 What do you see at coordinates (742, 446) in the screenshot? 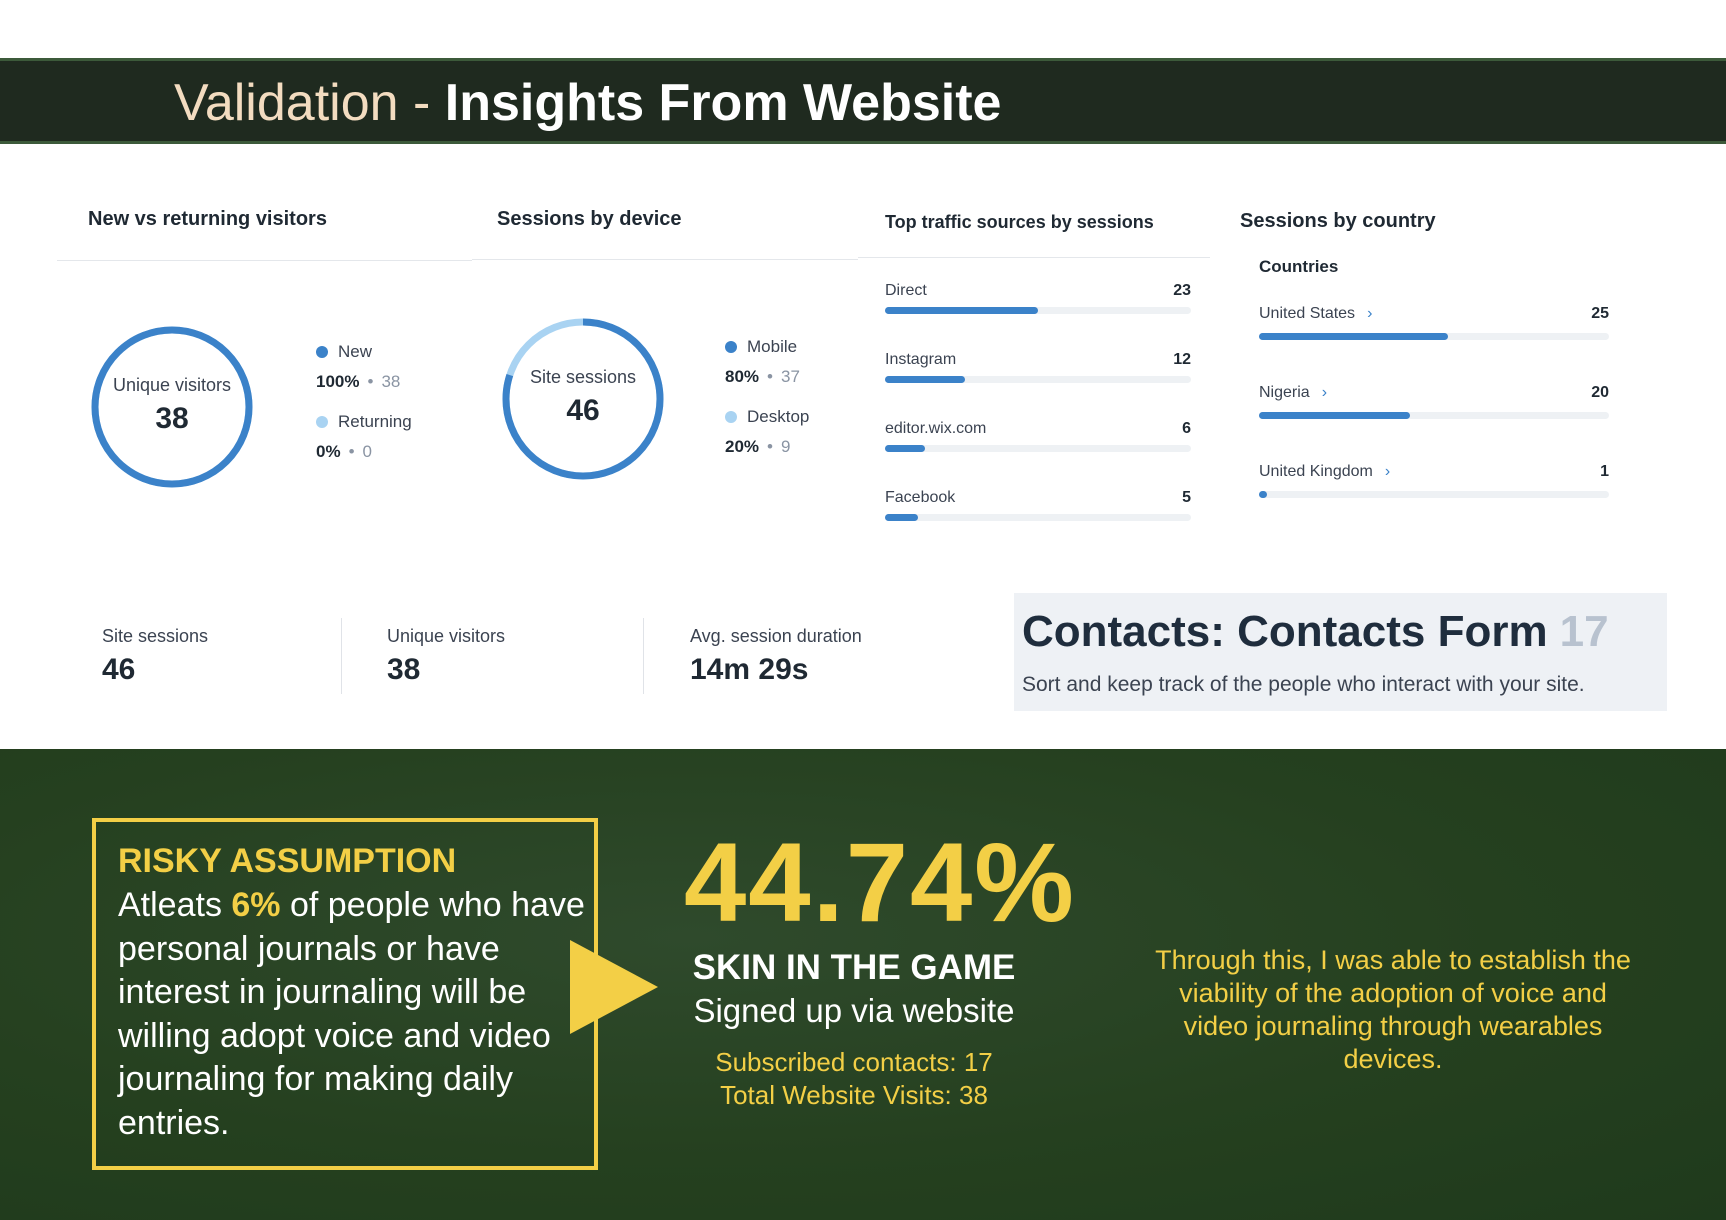
I see `legend-pct: 20%` at bounding box center [742, 446].